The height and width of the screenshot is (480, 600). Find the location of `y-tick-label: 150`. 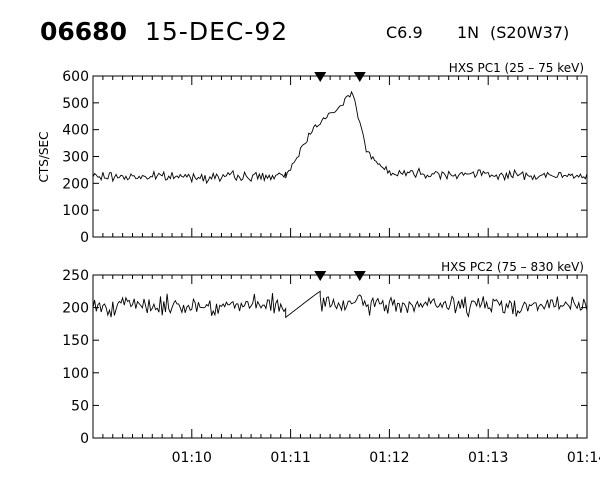

y-tick-label: 150 is located at coordinates (75, 341).